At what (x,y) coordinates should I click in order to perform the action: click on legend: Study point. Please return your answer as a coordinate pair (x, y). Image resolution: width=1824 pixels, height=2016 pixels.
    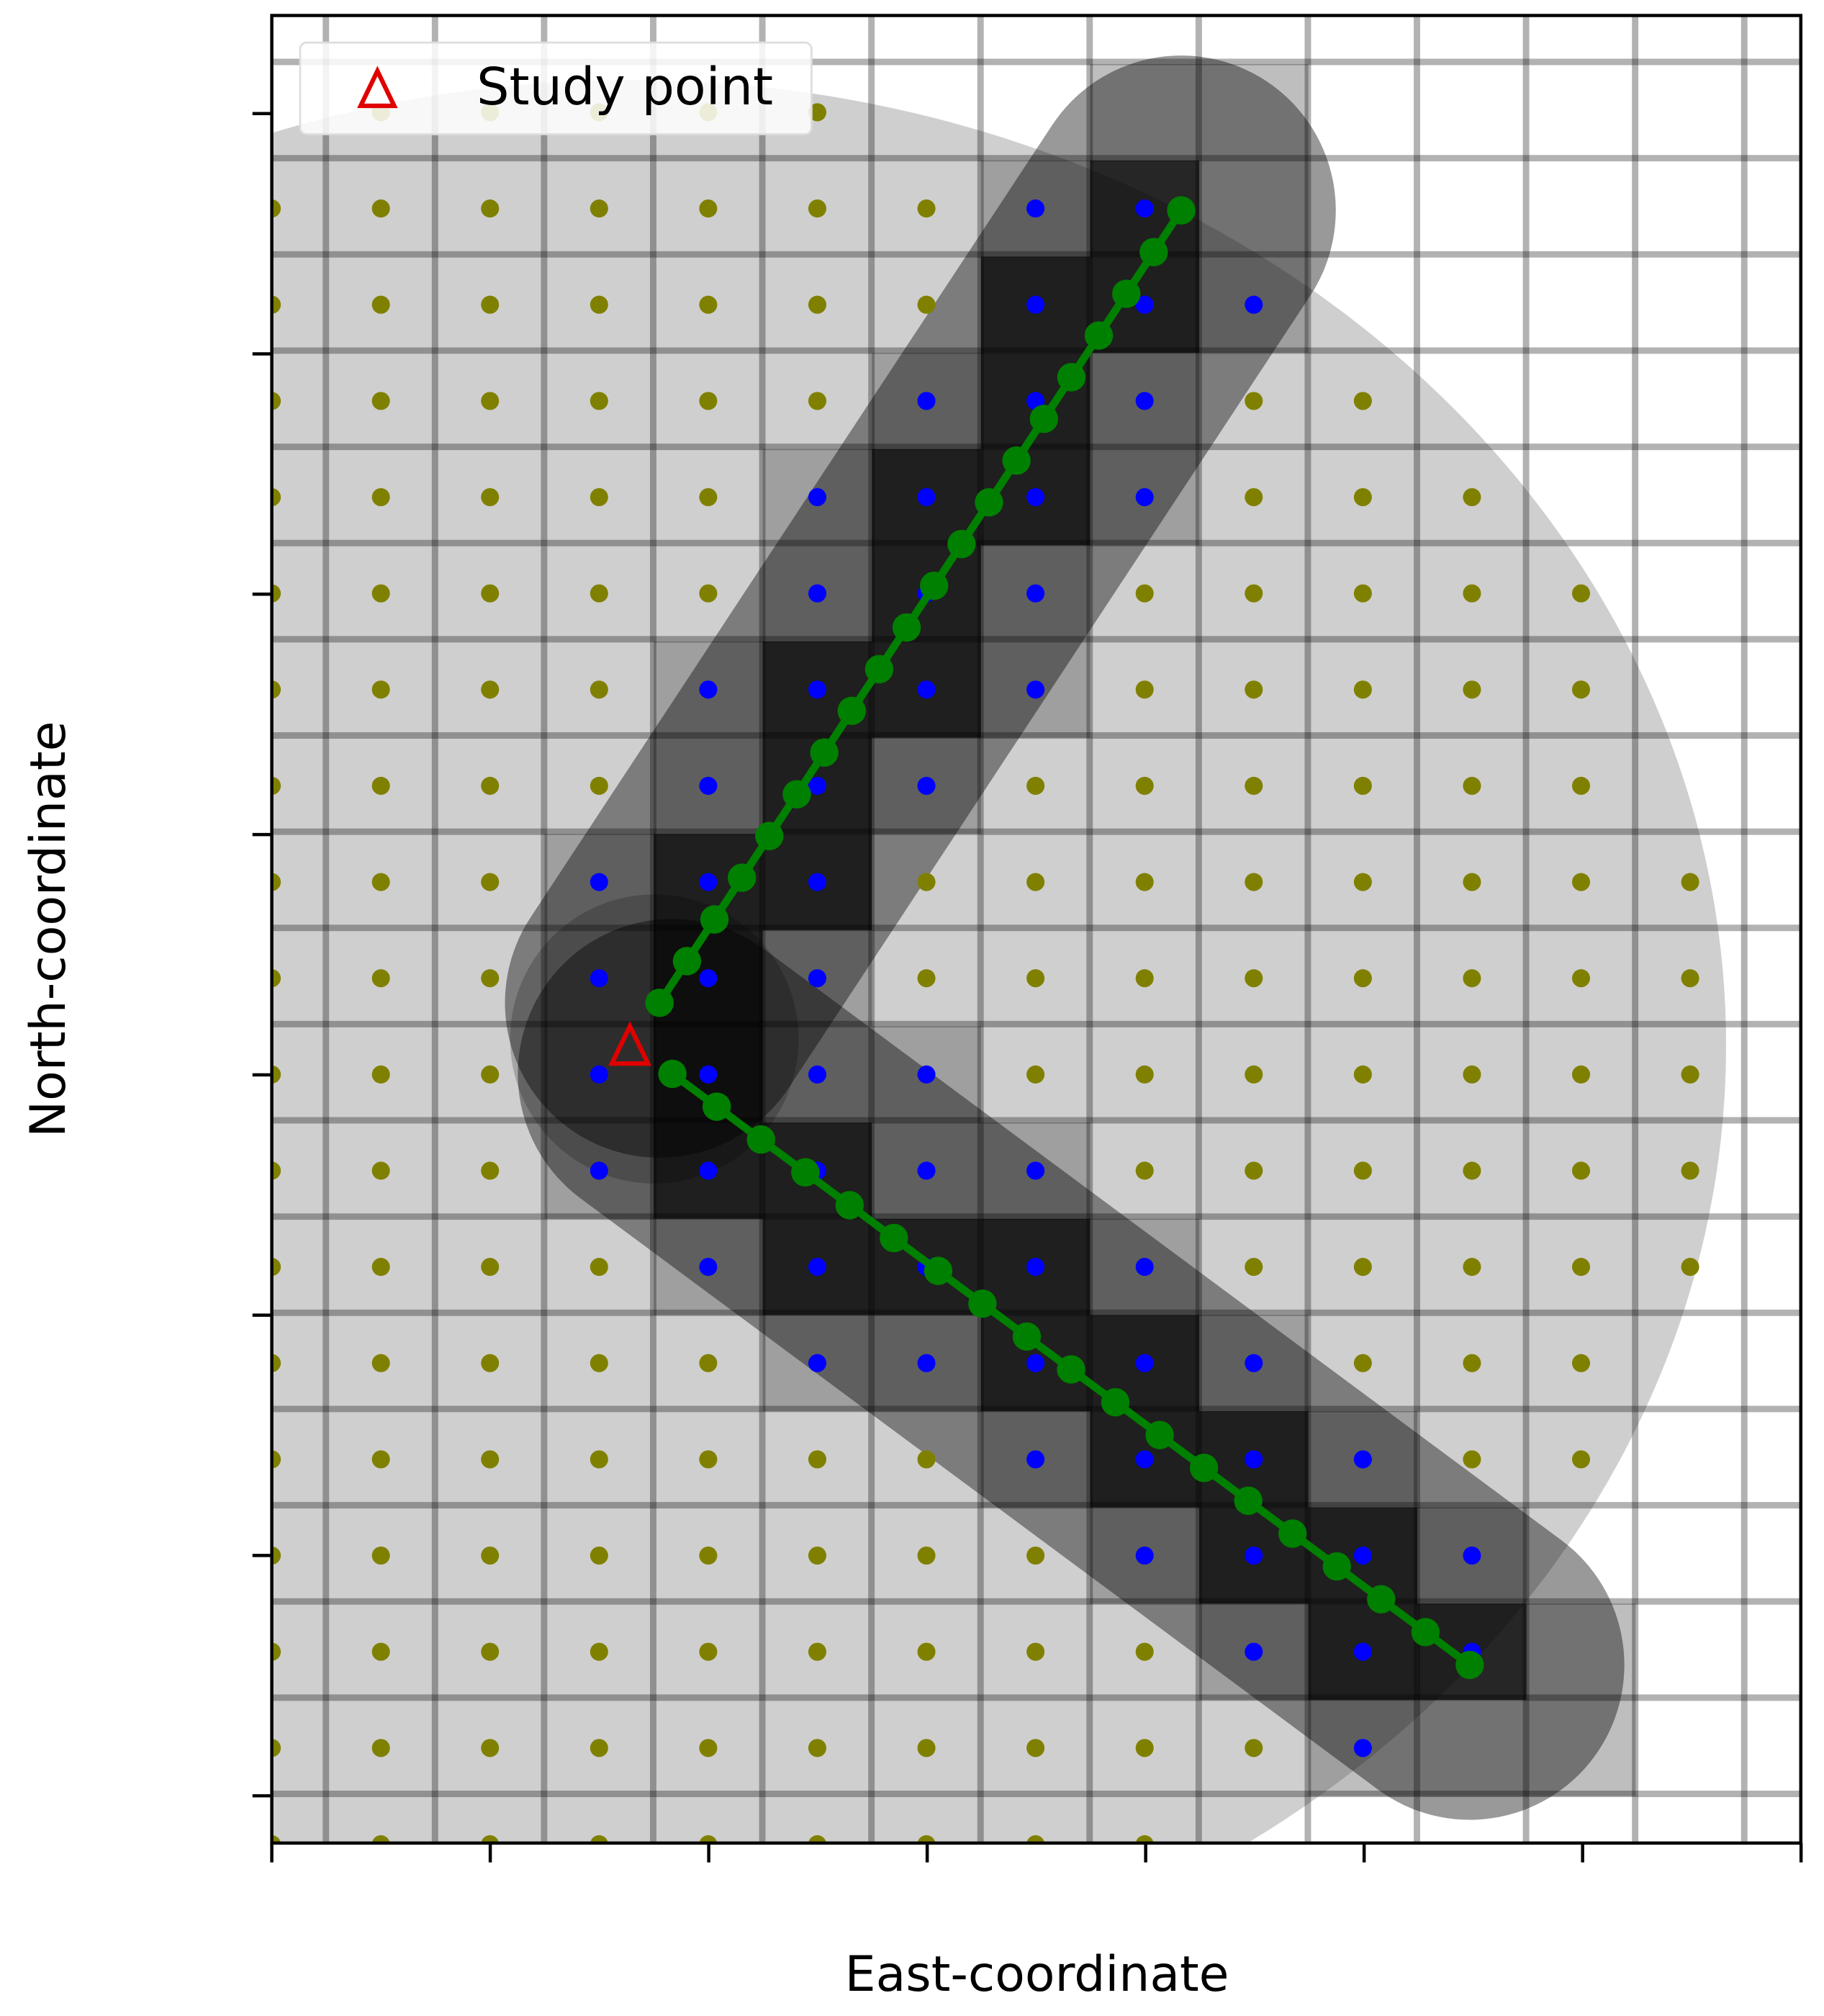
    Looking at the image, I should click on (556, 88).